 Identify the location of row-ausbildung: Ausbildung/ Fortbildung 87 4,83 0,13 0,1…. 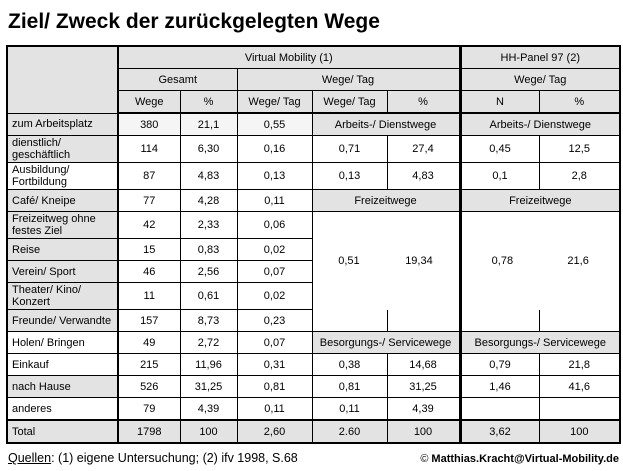
(313, 176).